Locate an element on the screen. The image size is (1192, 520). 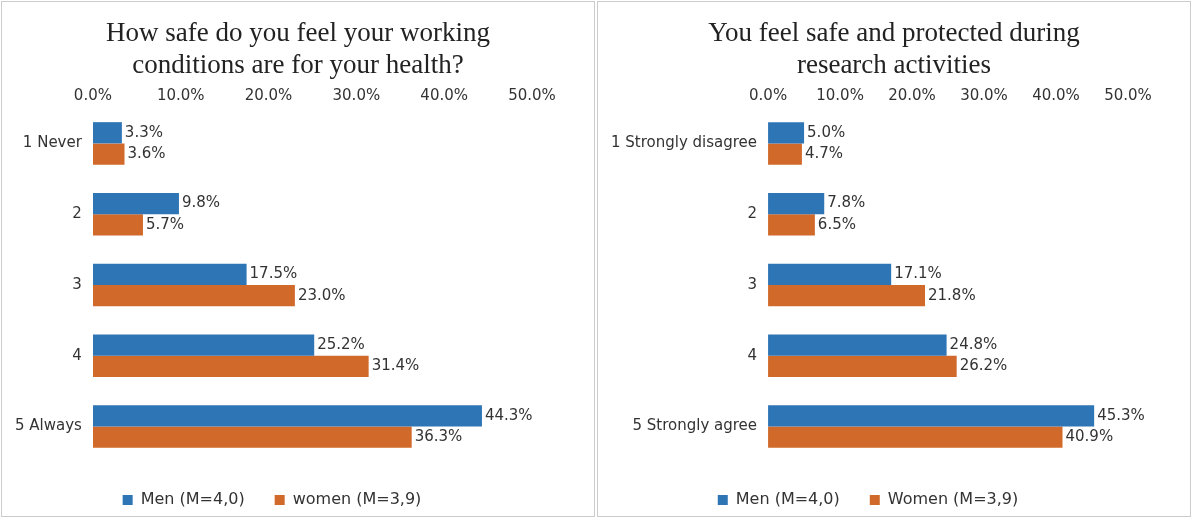
data-label: 7.8% is located at coordinates (846, 202).